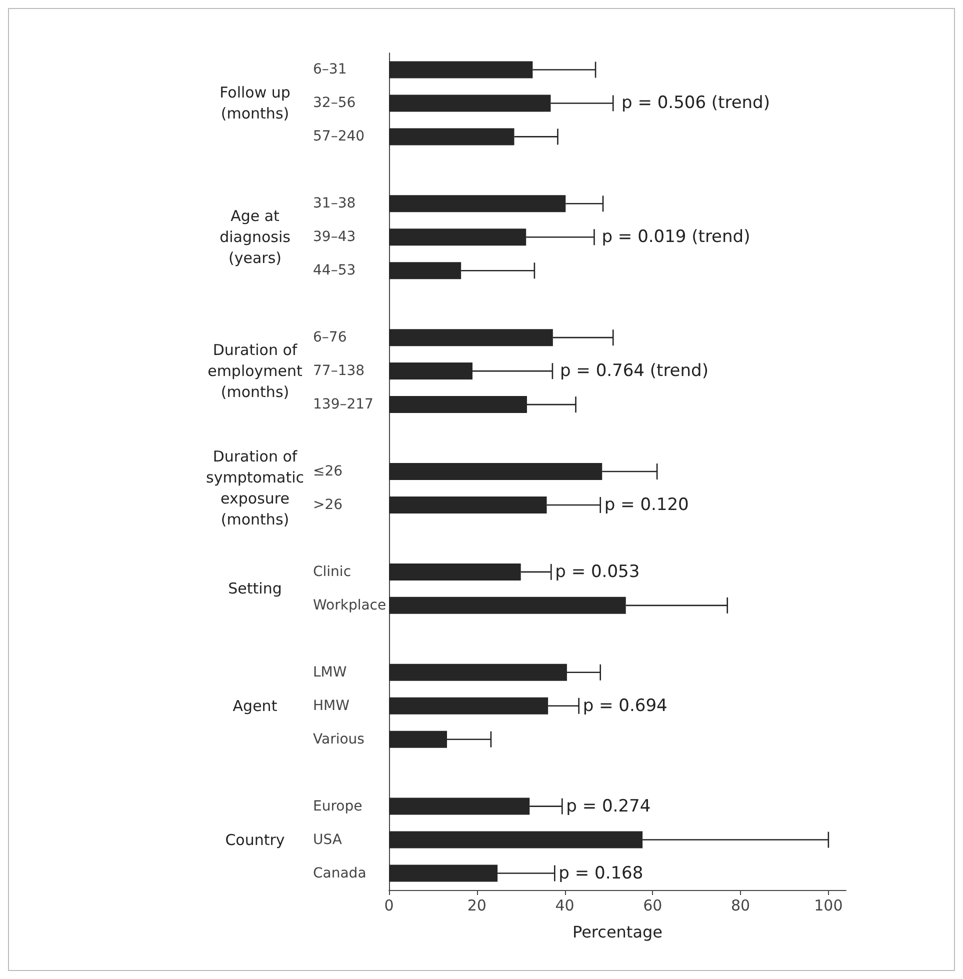  I want to click on y-tick-label: LMW, so click(330, 672).